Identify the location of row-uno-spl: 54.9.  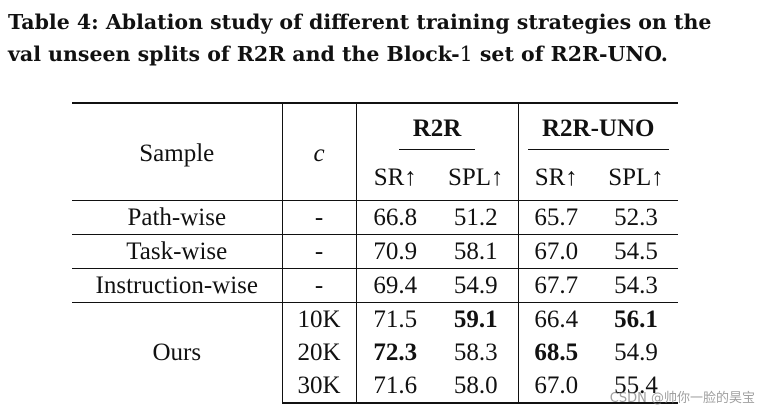
(636, 352).